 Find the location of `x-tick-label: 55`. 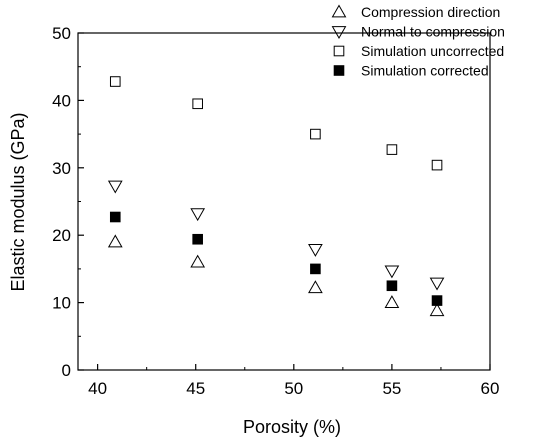

x-tick-label: 55 is located at coordinates (391, 388).